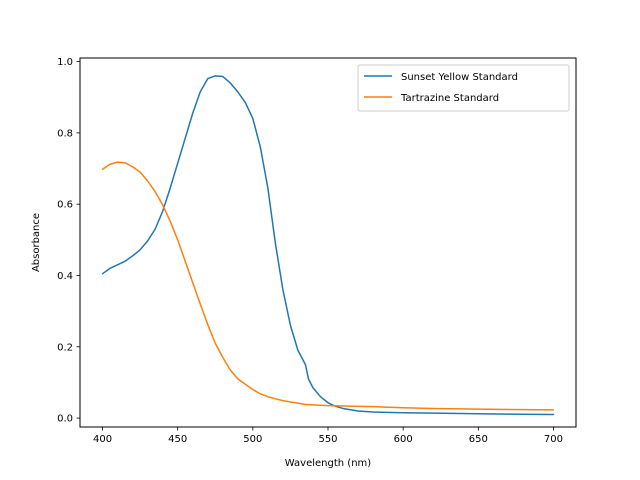 The width and height of the screenshot is (640, 480). I want to click on y-tick-label: 0.6, so click(65, 205).